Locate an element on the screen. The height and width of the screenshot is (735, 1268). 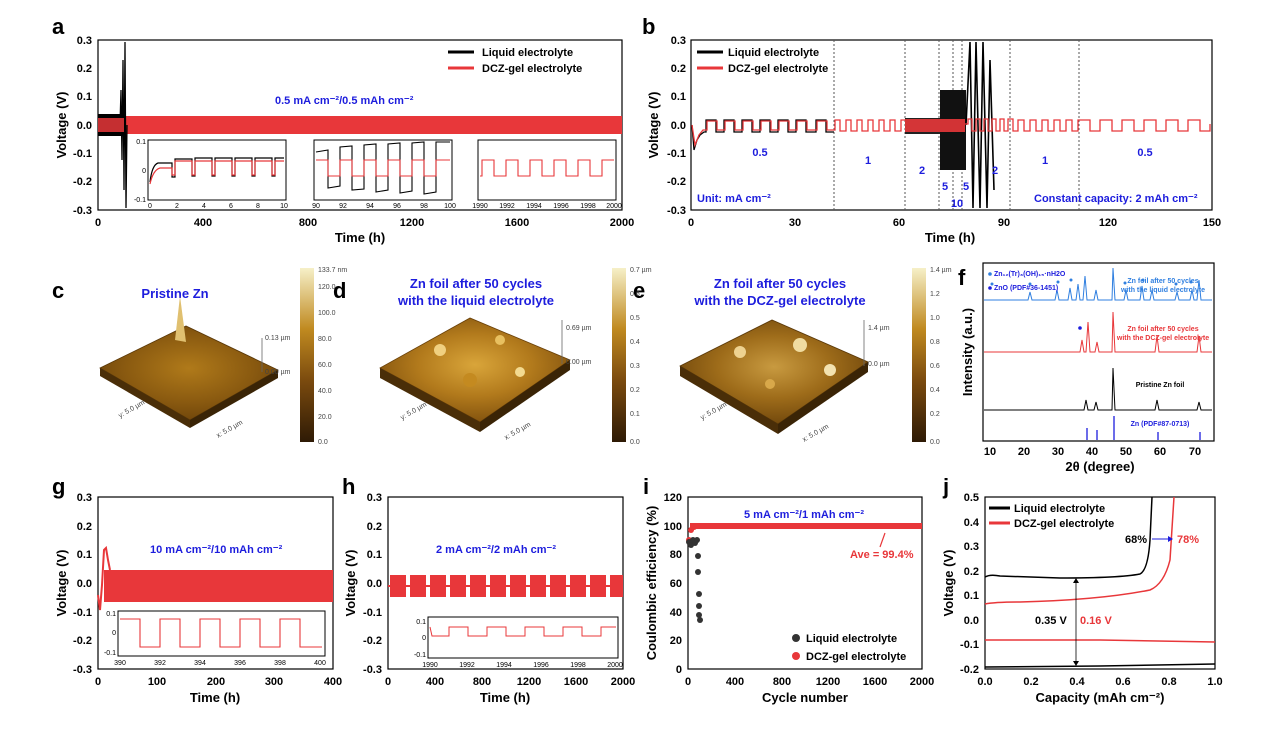
panel-d-title-2: with the liquid electrolyte is located at coordinates (475, 300).